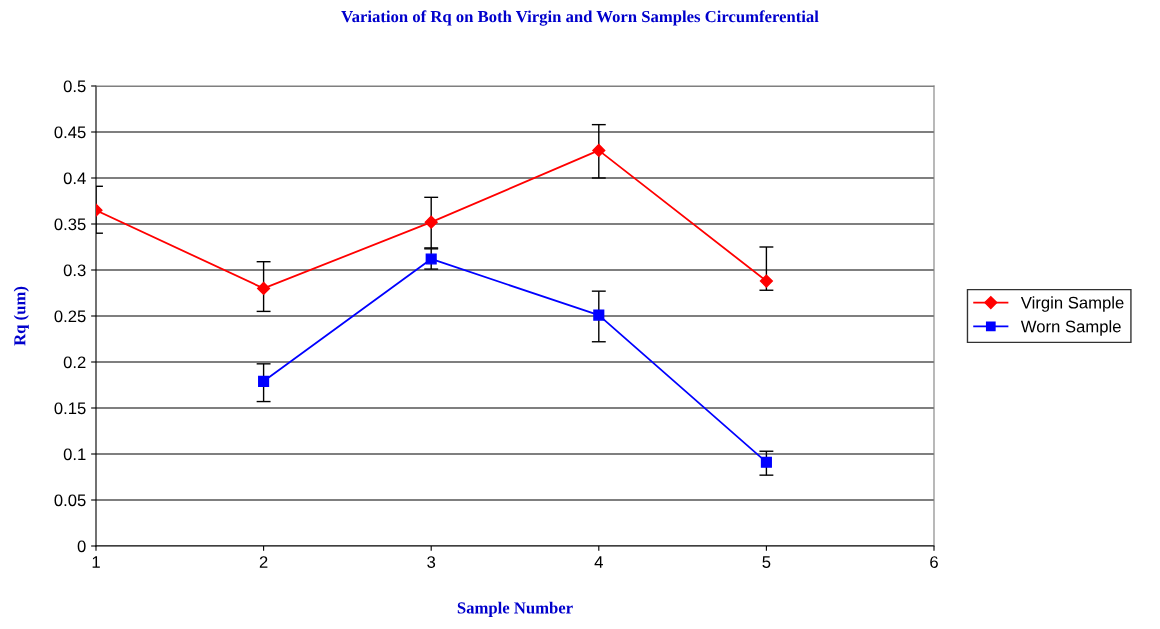 The image size is (1160, 629). Describe the element at coordinates (263, 562) in the screenshot. I see `x-tick-label: 2` at that location.